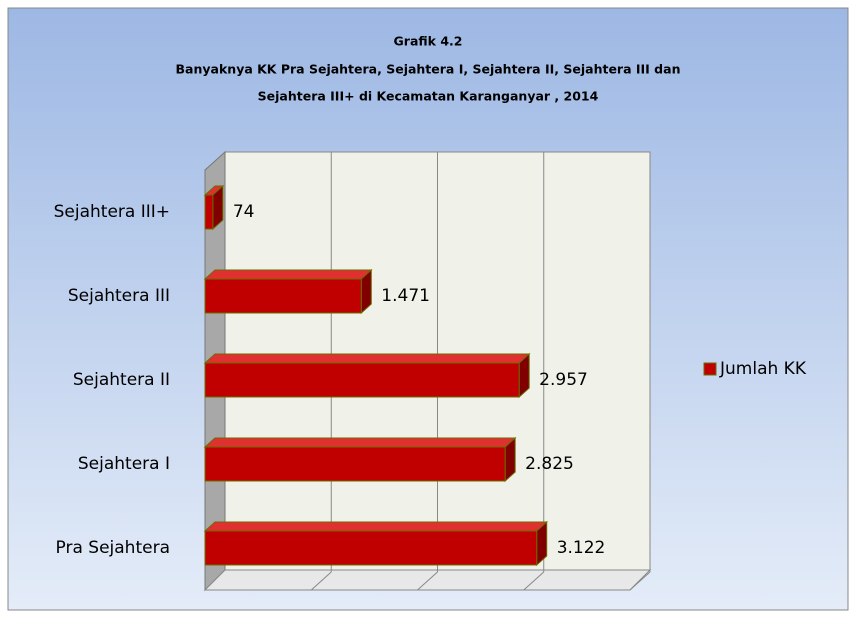 Image resolution: width=856 pixels, height=619 pixels. I want to click on y-tick-label: Sejahtera III, so click(119, 296).